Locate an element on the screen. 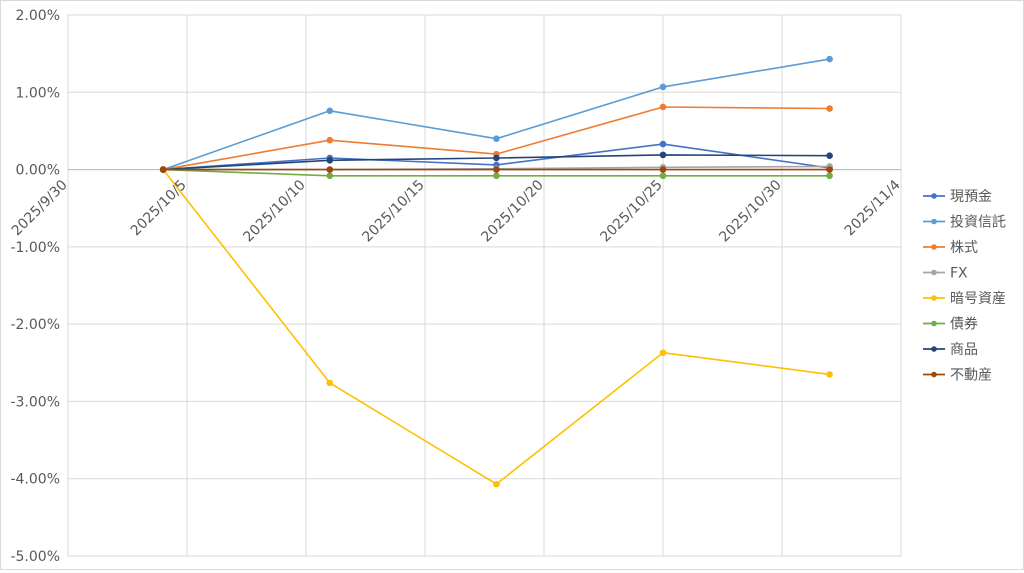 This screenshot has height=573, width=1024. x-tick-label: 2025/10/10 is located at coordinates (274, 211).